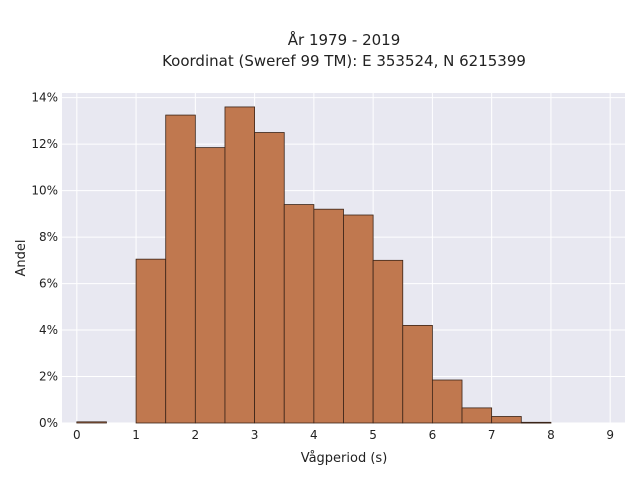 This screenshot has width=640, height=480. Describe the element at coordinates (44, 260) in the screenshot. I see `y-axis-ticks: 0% 2% 4% 6% 8% 10% 12% 14%` at that location.